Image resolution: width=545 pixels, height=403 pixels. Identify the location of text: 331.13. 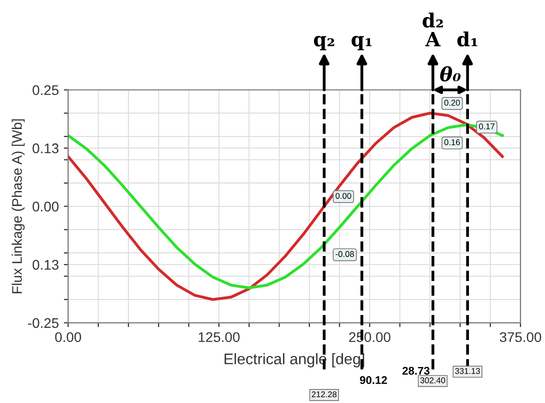
(467, 371).